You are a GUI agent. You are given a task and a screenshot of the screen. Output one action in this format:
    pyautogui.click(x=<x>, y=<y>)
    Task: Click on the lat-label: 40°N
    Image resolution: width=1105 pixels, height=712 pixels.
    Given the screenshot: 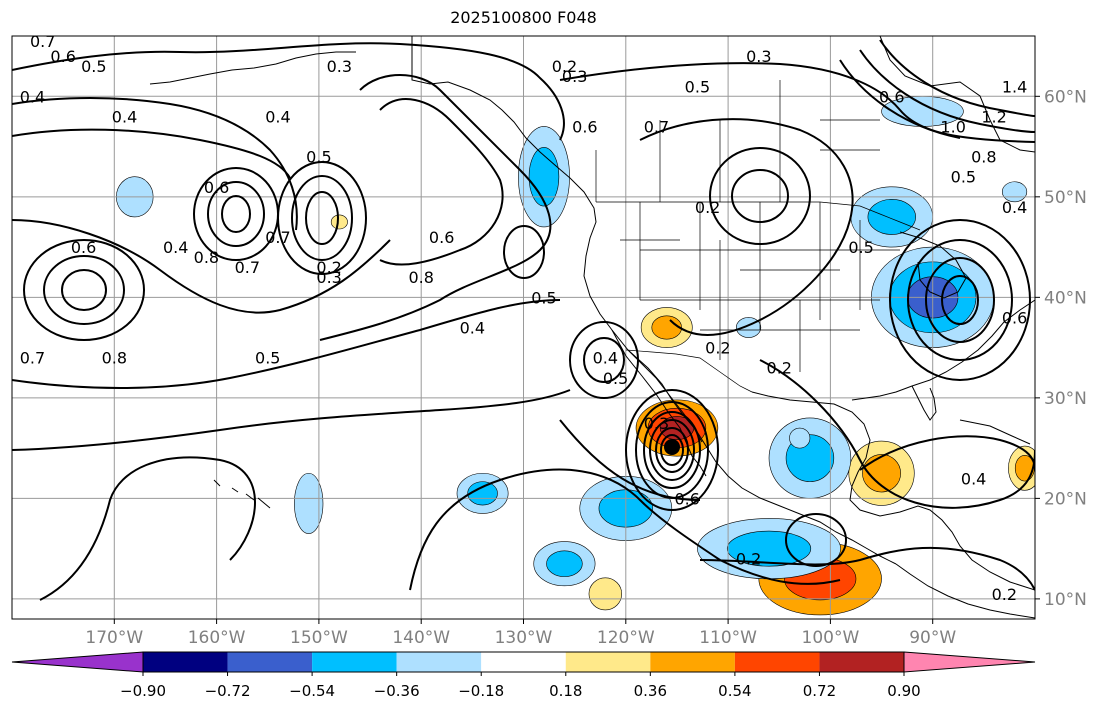 What is the action you would take?
    pyautogui.click(x=1065, y=298)
    